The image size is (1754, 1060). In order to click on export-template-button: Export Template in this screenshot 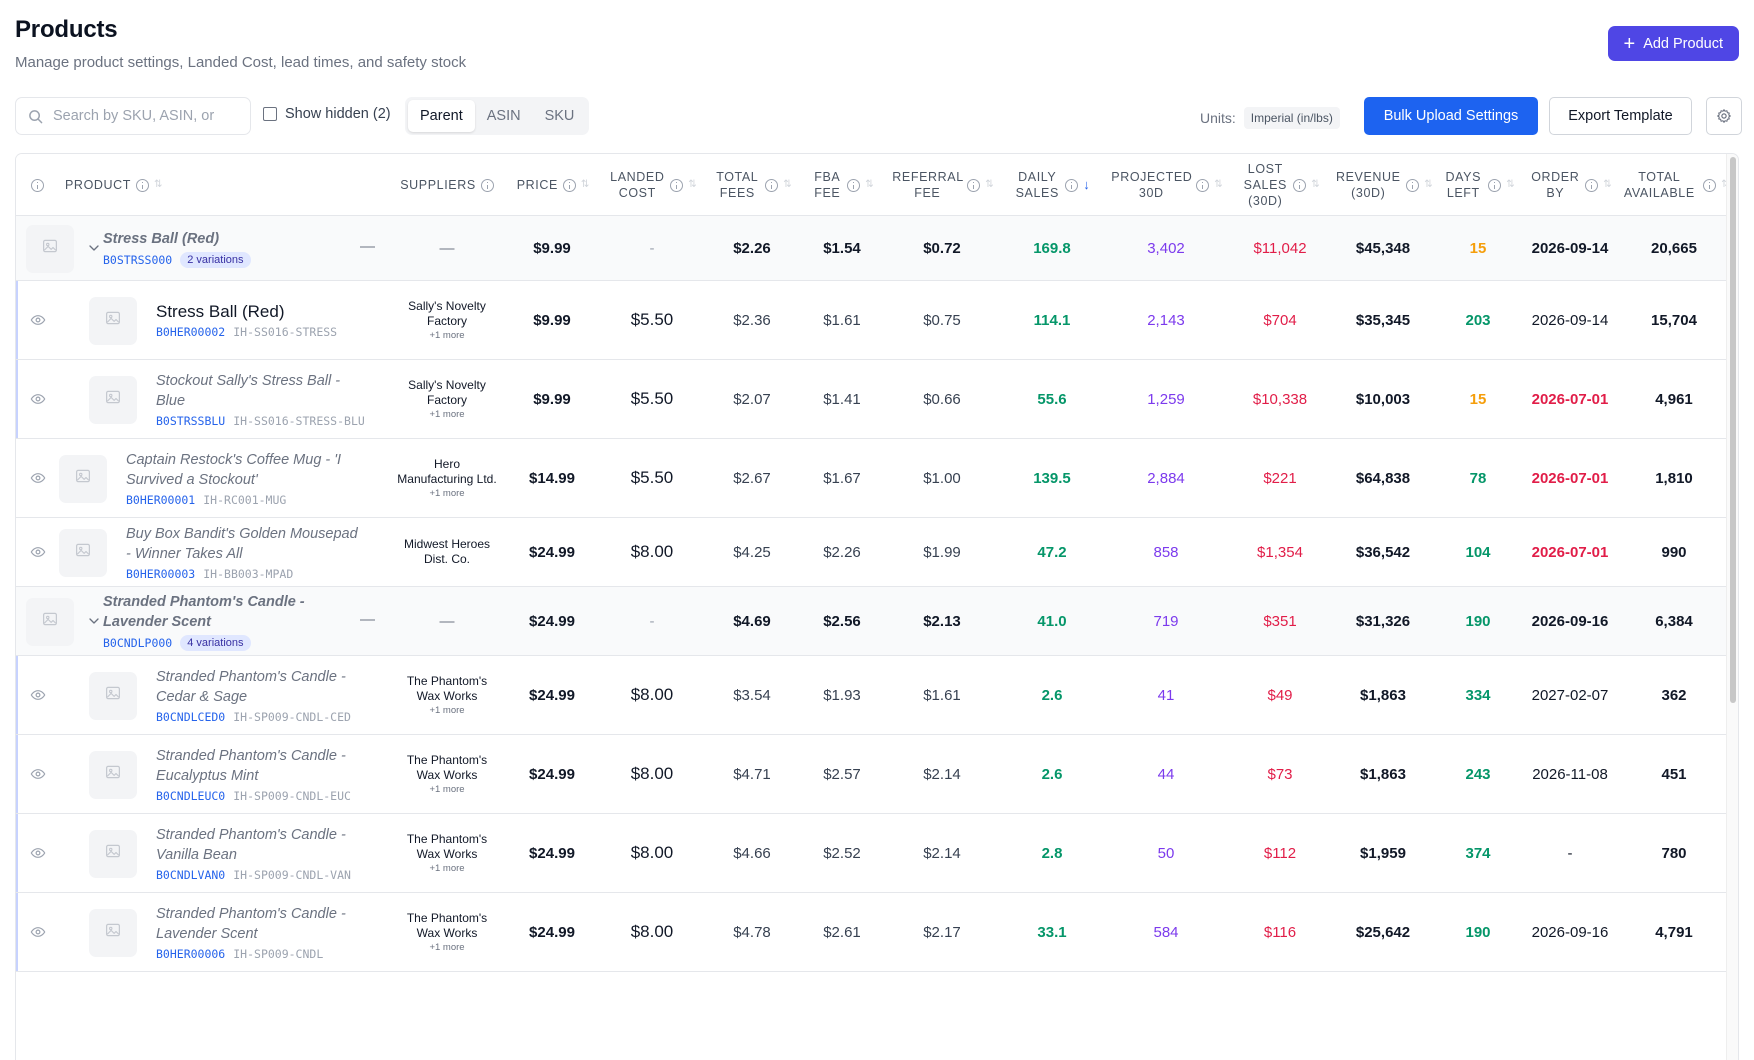, I will do `click(1620, 116)`.